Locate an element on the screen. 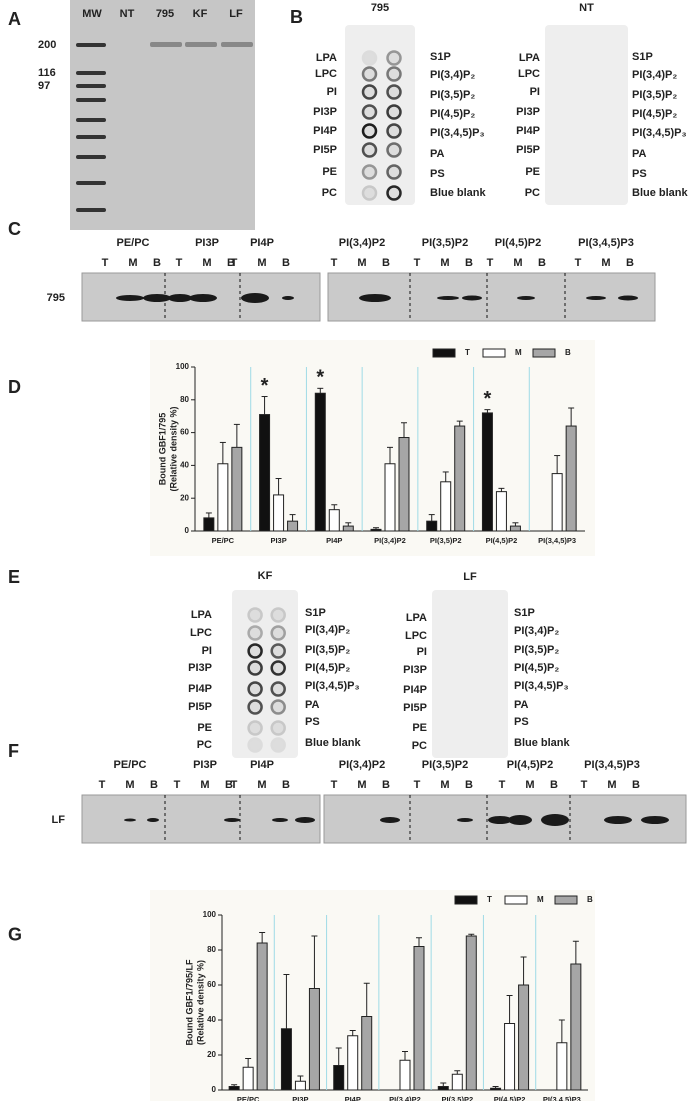  lipid-header: PI(3,5)P2 is located at coordinates (445, 243).